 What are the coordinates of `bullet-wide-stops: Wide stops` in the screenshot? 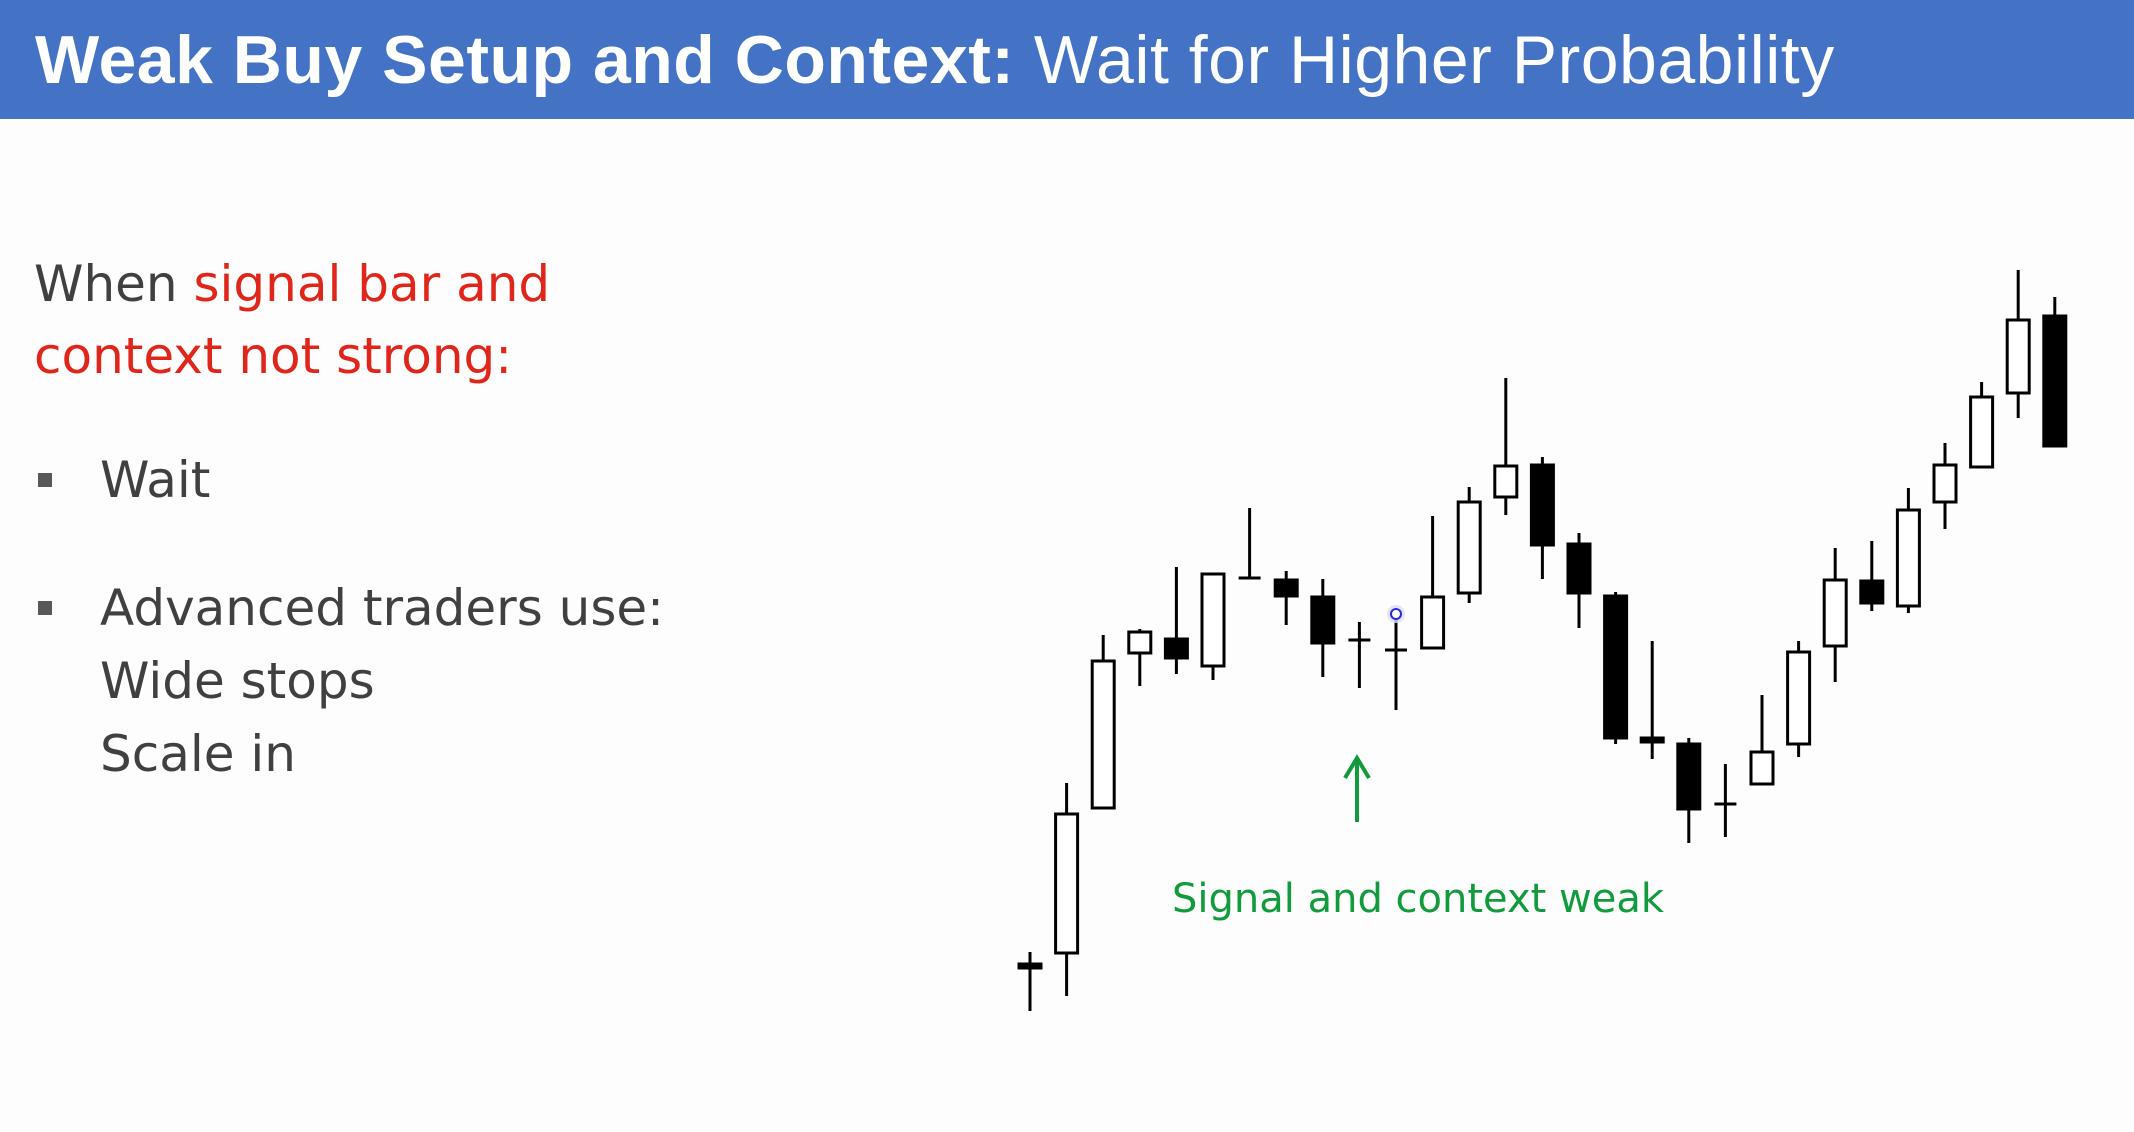 It's located at (237, 681).